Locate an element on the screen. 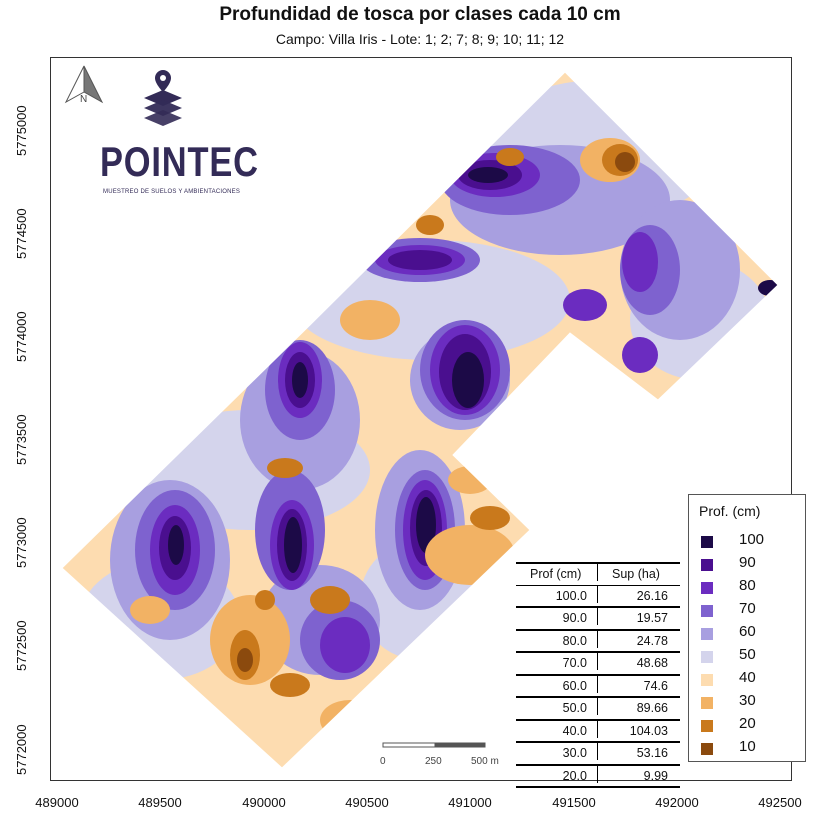 The height and width of the screenshot is (840, 840). table-row: 30.0 53.16 is located at coordinates (598, 754).